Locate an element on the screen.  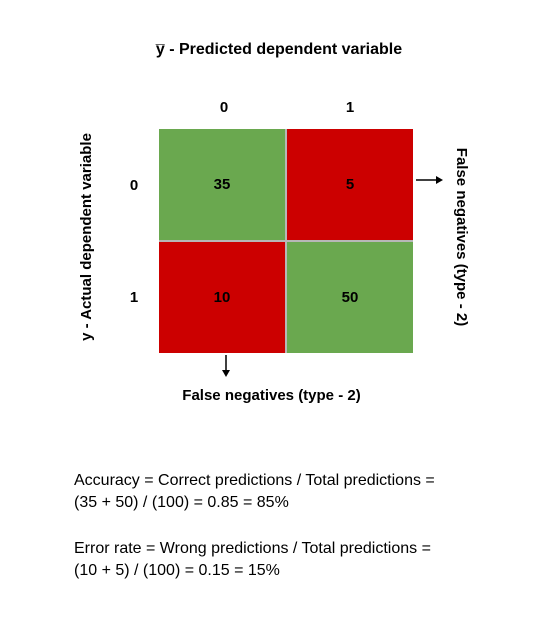
bottom-false-negatives-label: False negatives (type - 2) is located at coordinates (271, 395).